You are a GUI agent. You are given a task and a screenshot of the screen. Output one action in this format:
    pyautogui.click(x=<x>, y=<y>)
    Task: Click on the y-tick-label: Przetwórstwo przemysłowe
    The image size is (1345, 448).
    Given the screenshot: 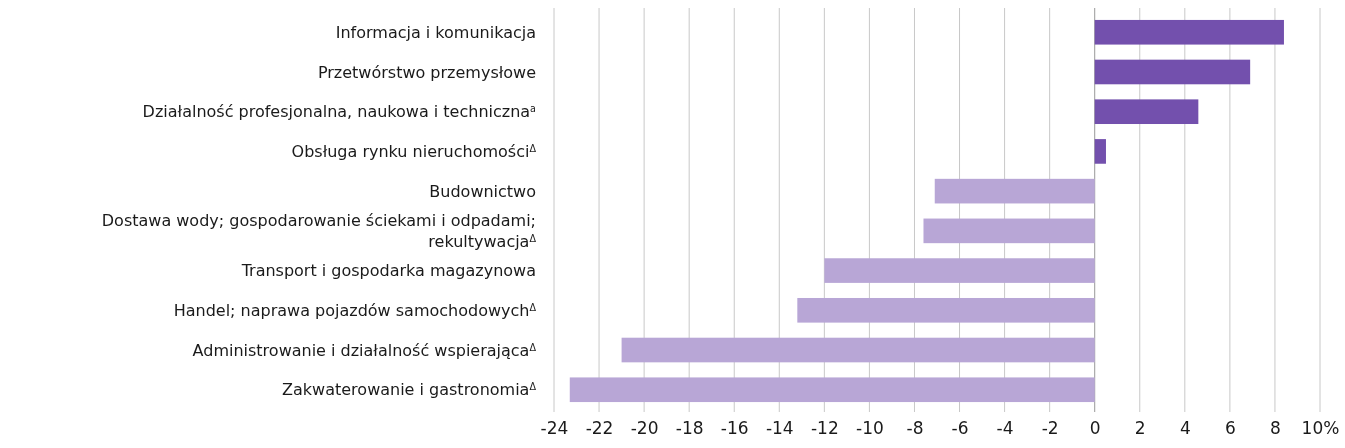 What is the action you would take?
    pyautogui.click(x=426, y=72)
    